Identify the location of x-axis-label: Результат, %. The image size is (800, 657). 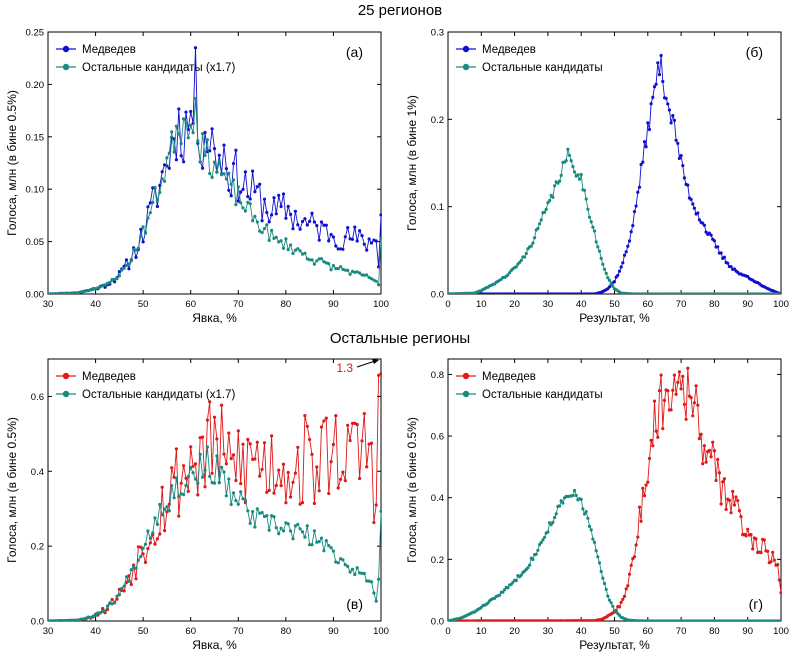
(614, 318).